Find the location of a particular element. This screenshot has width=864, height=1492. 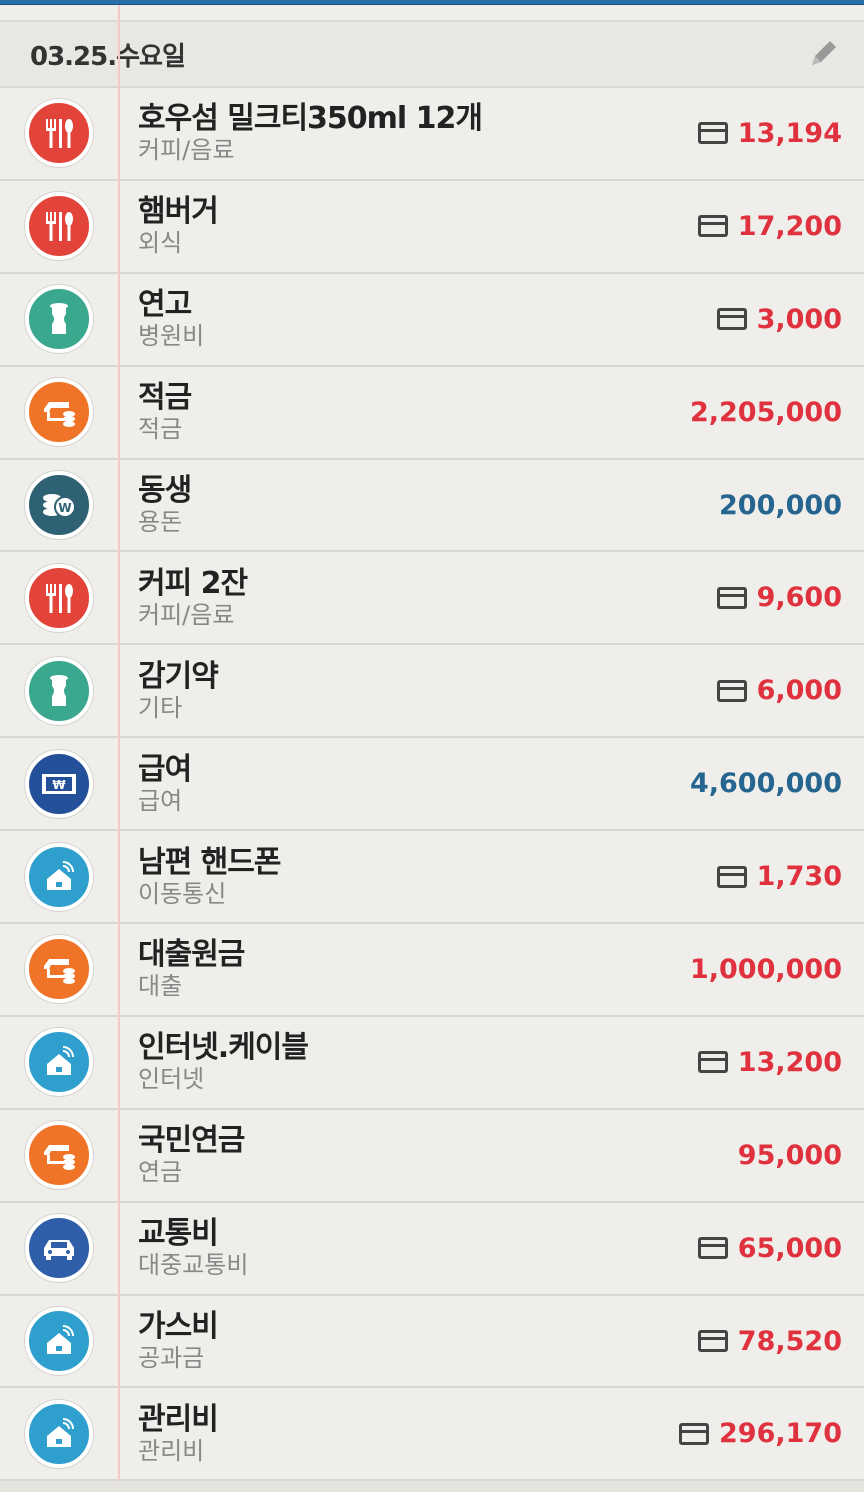

item-amount: 78,520 is located at coordinates (789, 1341).